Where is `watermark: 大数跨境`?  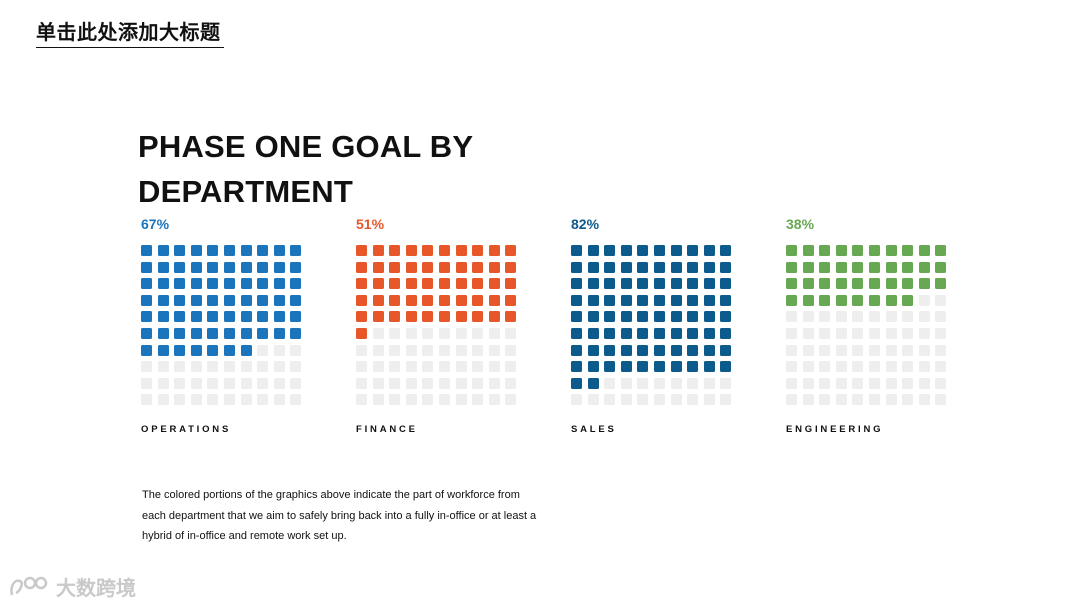 watermark: 大数跨境 is located at coordinates (72, 586).